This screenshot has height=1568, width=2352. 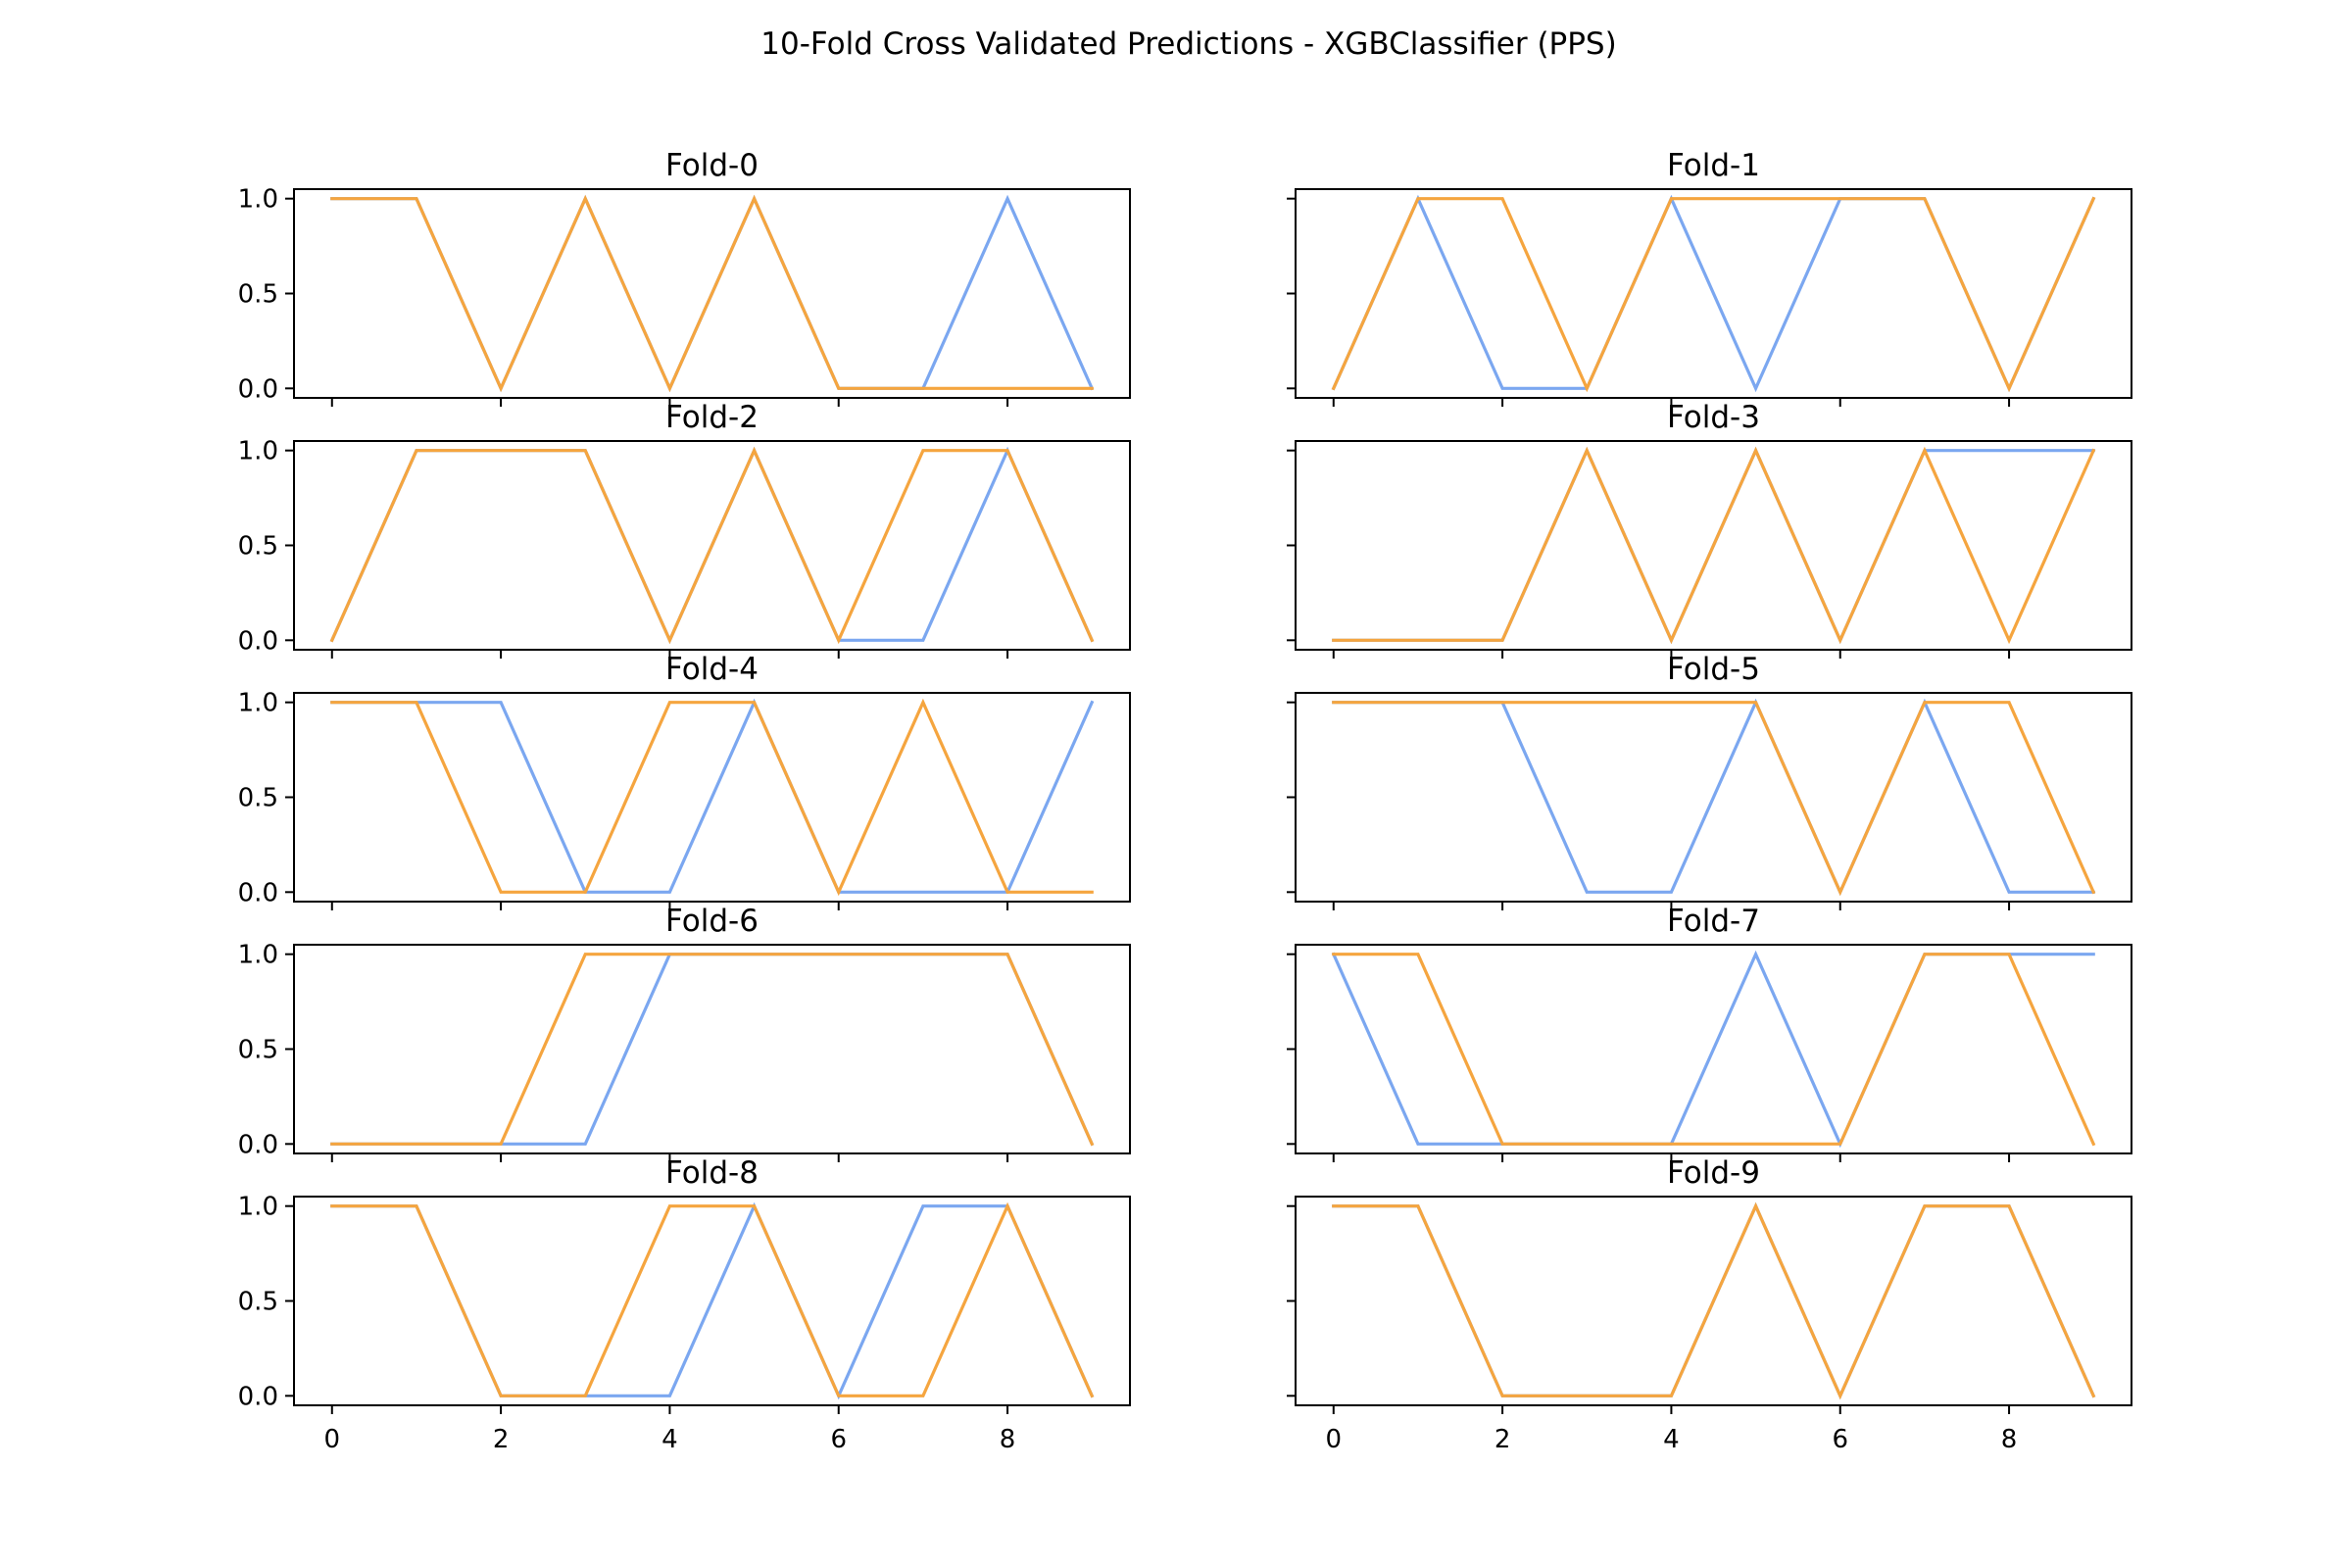 What do you see at coordinates (1713, 669) in the screenshot?
I see `subplot-title: Fold-5` at bounding box center [1713, 669].